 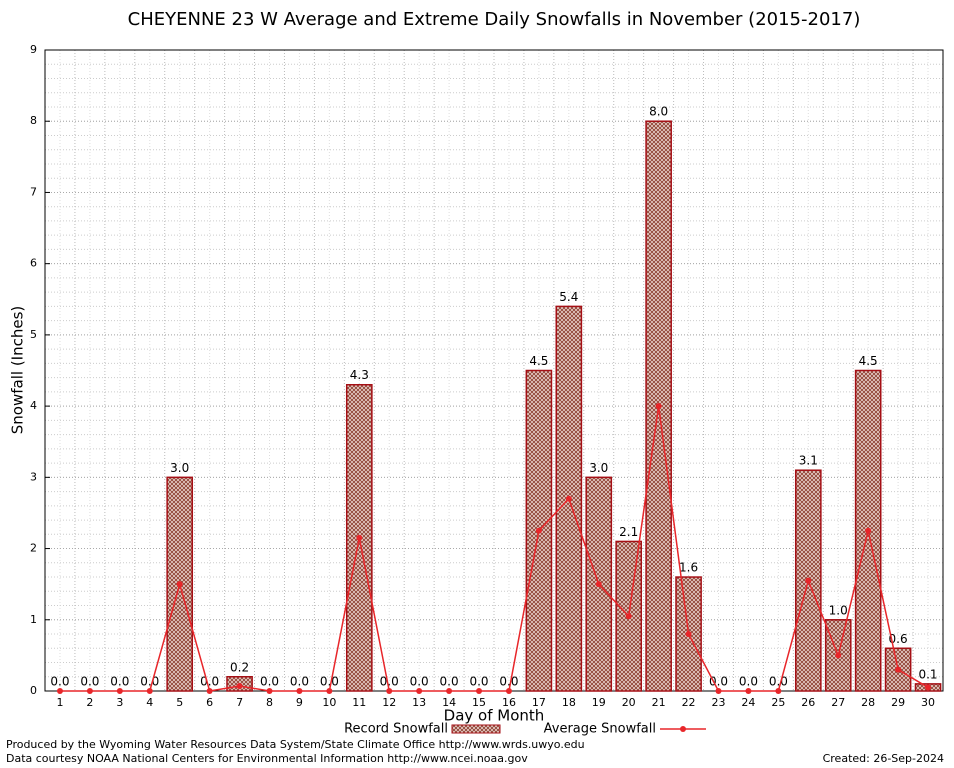 I want to click on x-tick-label: 18, so click(x=569, y=702).